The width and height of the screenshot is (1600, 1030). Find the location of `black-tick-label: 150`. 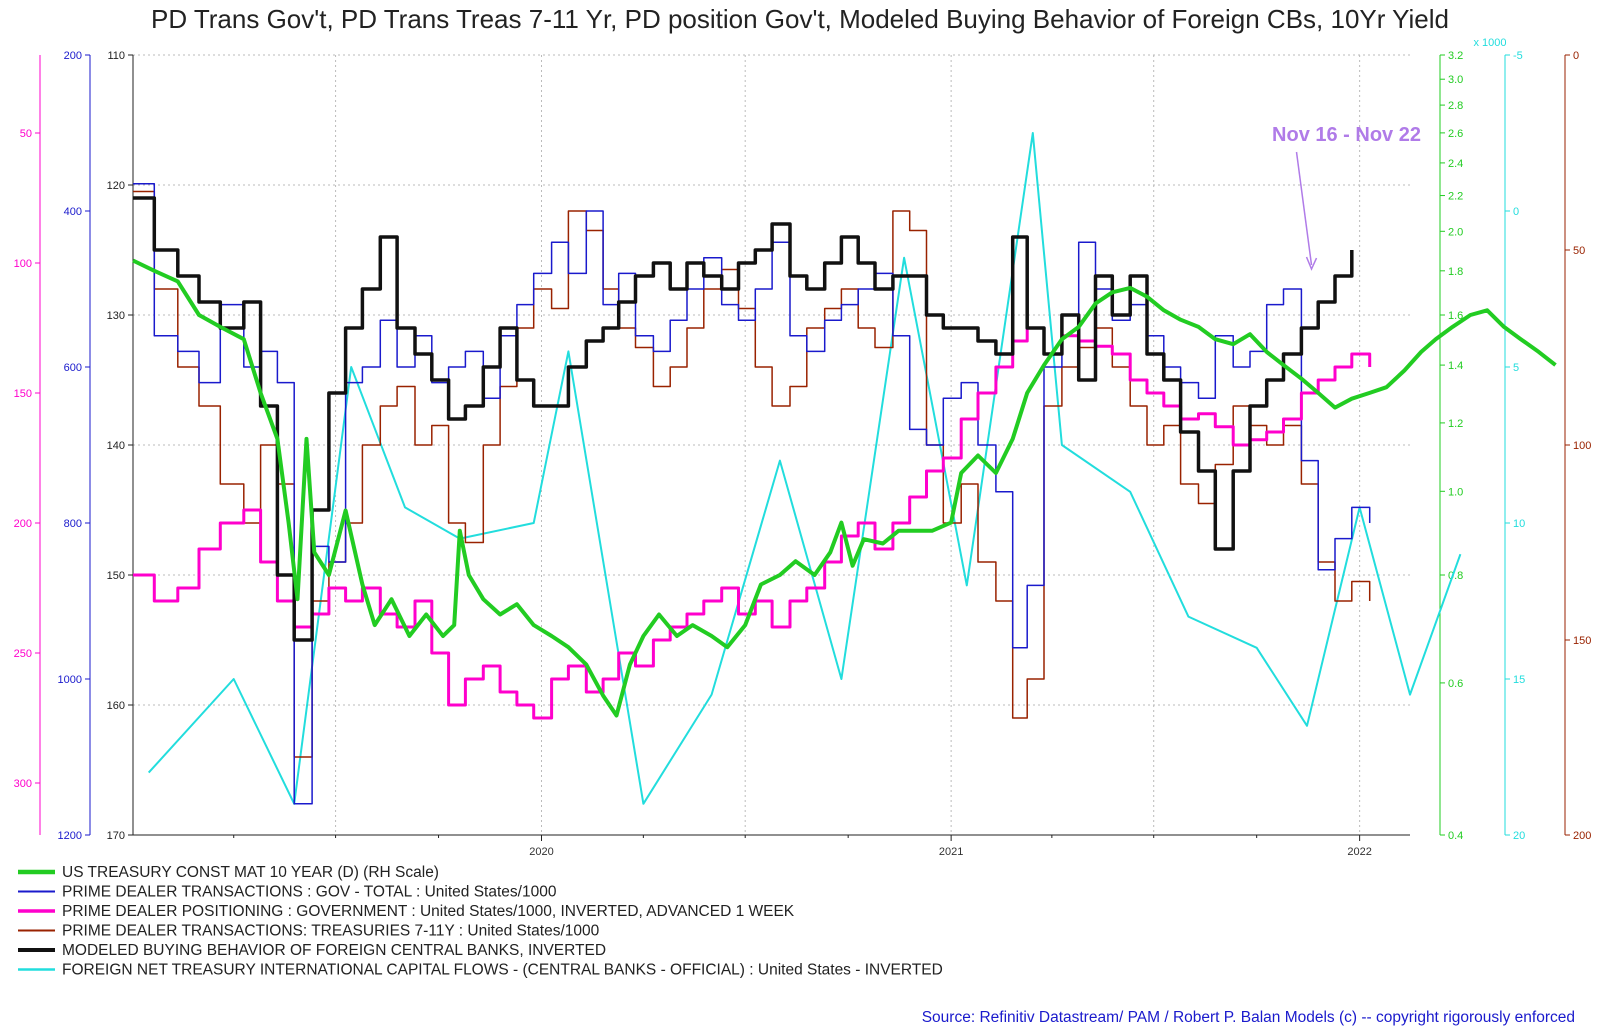

black-tick-label: 150 is located at coordinates (116, 576).